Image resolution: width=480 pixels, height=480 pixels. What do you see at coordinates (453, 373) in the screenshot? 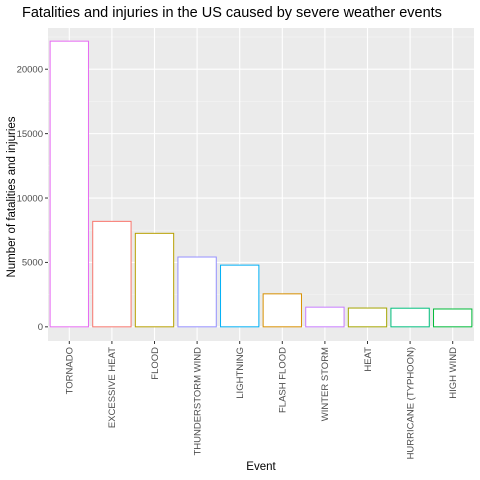
I see `x-tick-label: HIGH WIND` at bounding box center [453, 373].